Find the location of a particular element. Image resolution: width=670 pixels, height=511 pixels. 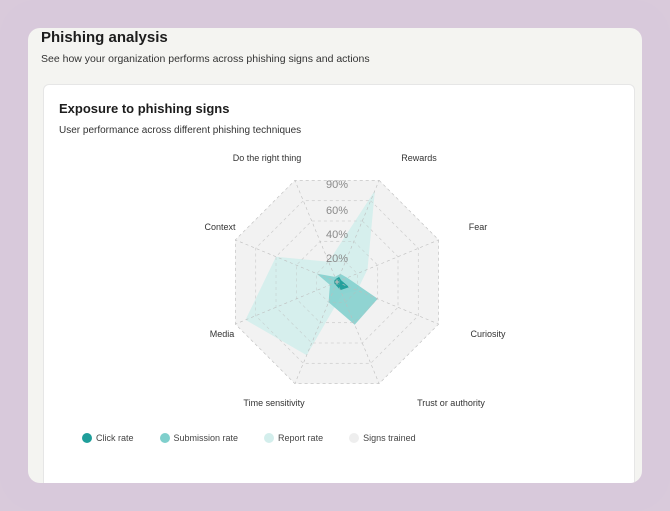

series-report-rate is located at coordinates (310, 273).